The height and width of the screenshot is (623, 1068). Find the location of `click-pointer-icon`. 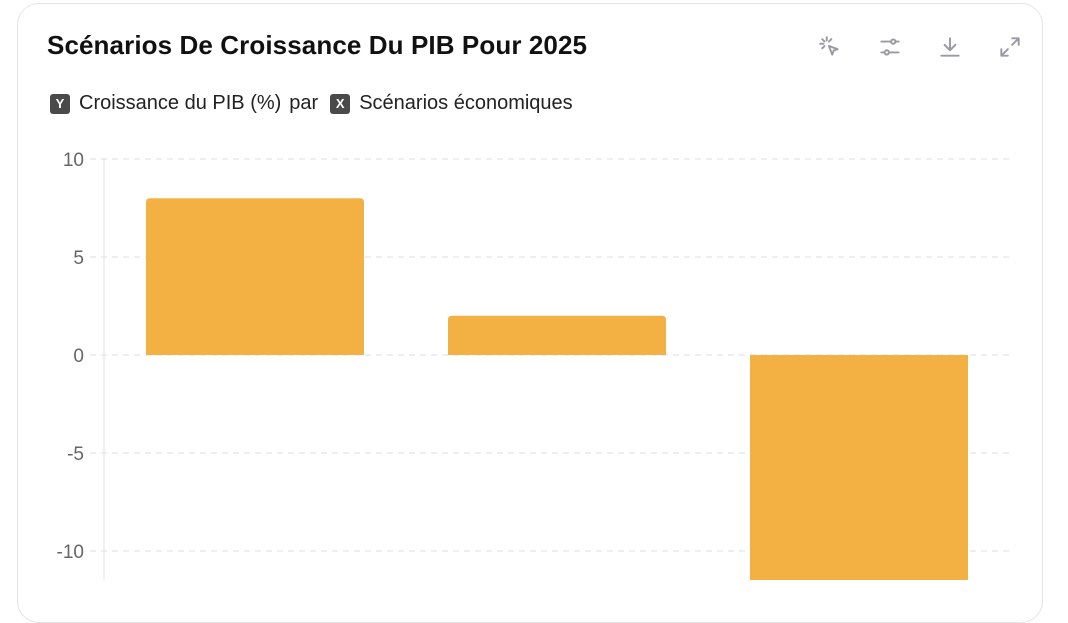

click-pointer-icon is located at coordinates (829, 46).